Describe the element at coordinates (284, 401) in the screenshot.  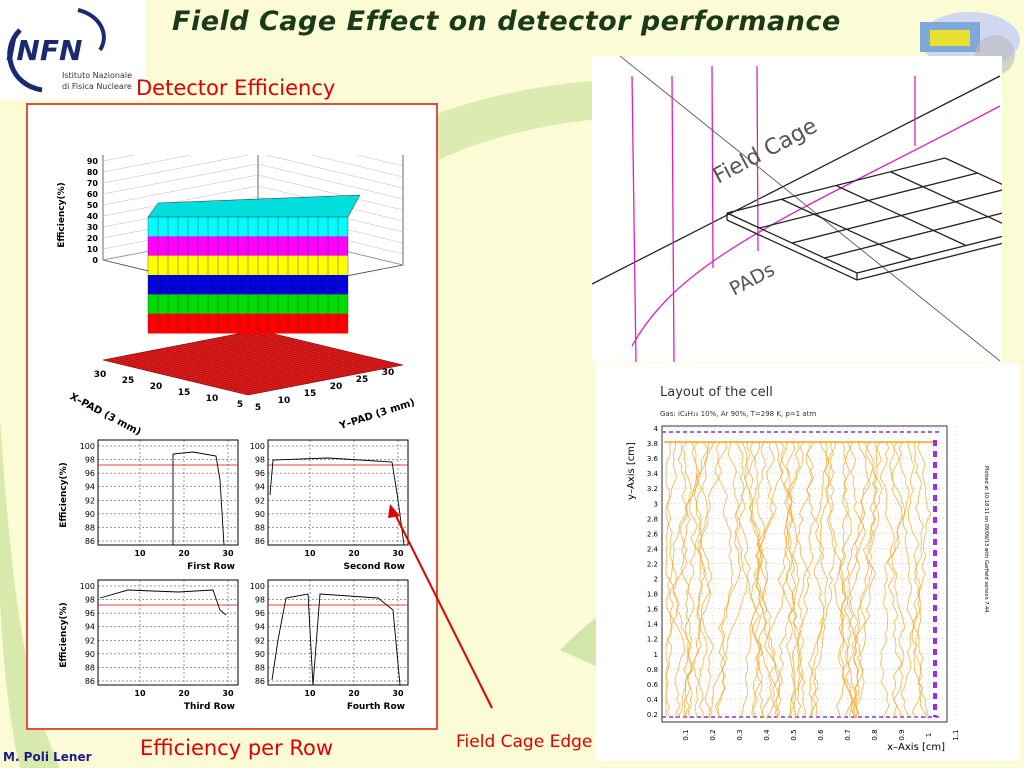
I see `lego-y-tick: 10` at that location.